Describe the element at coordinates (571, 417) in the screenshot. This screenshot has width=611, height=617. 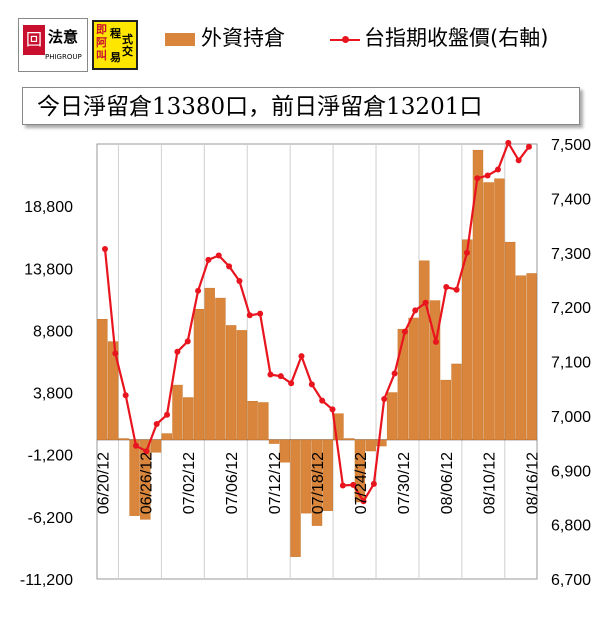
I see `right-axis-tick-label: 7,000` at that location.